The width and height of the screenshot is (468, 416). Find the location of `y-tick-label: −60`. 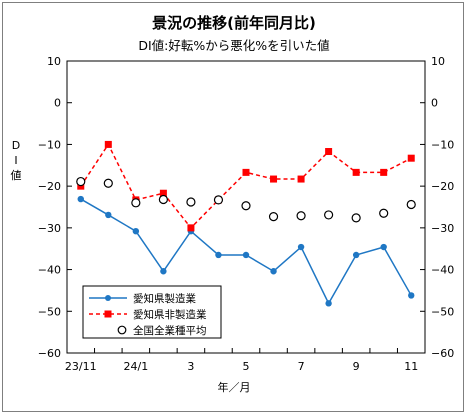

y-tick-label: −60 is located at coordinates (49, 353).